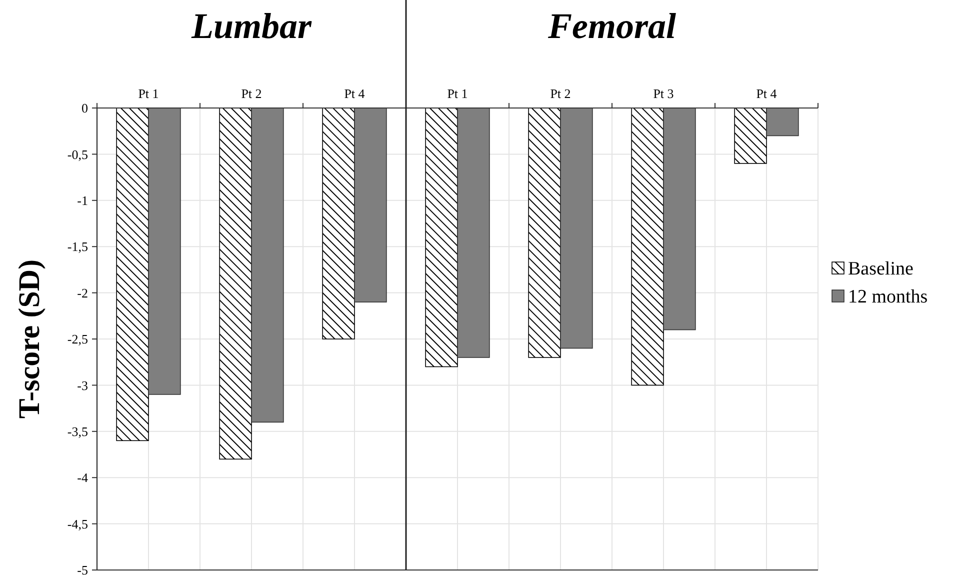 This screenshot has width=976, height=584. What do you see at coordinates (663, 93) in the screenshot?
I see `x-tick-label: Pt 3` at bounding box center [663, 93].